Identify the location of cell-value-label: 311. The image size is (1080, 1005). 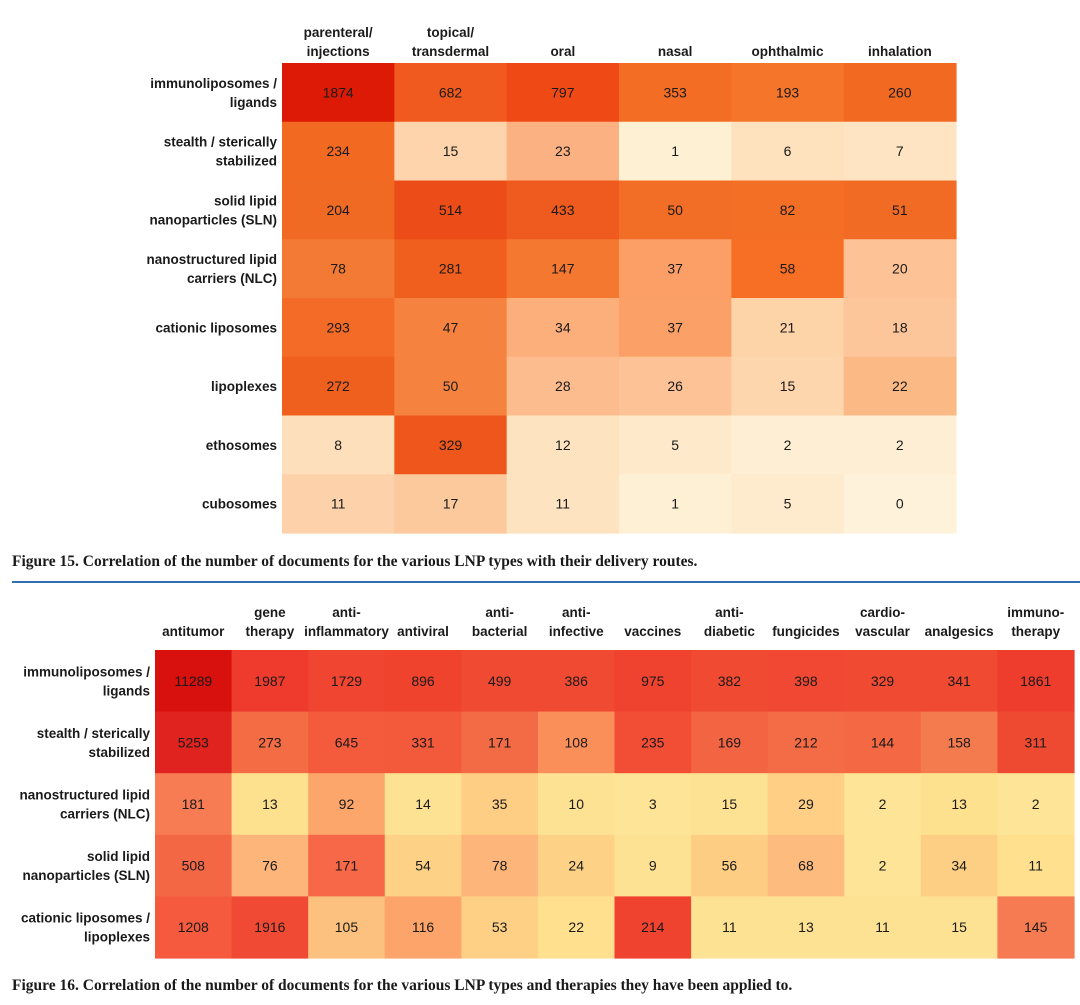
(1036, 742).